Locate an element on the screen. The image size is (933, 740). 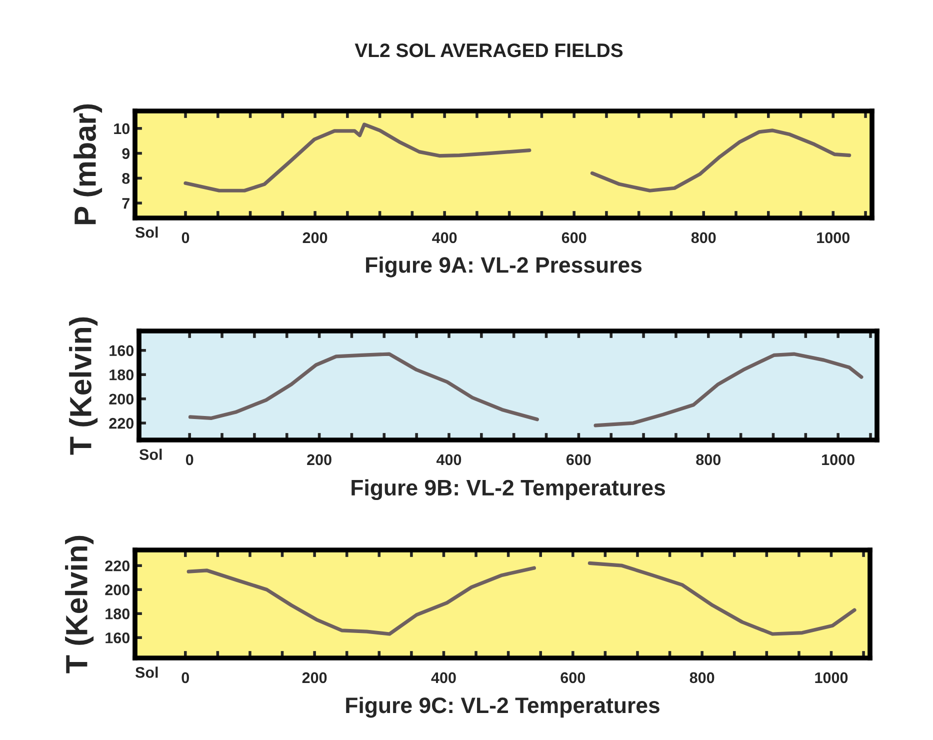
y-tick-label: 7 is located at coordinates (126, 203).